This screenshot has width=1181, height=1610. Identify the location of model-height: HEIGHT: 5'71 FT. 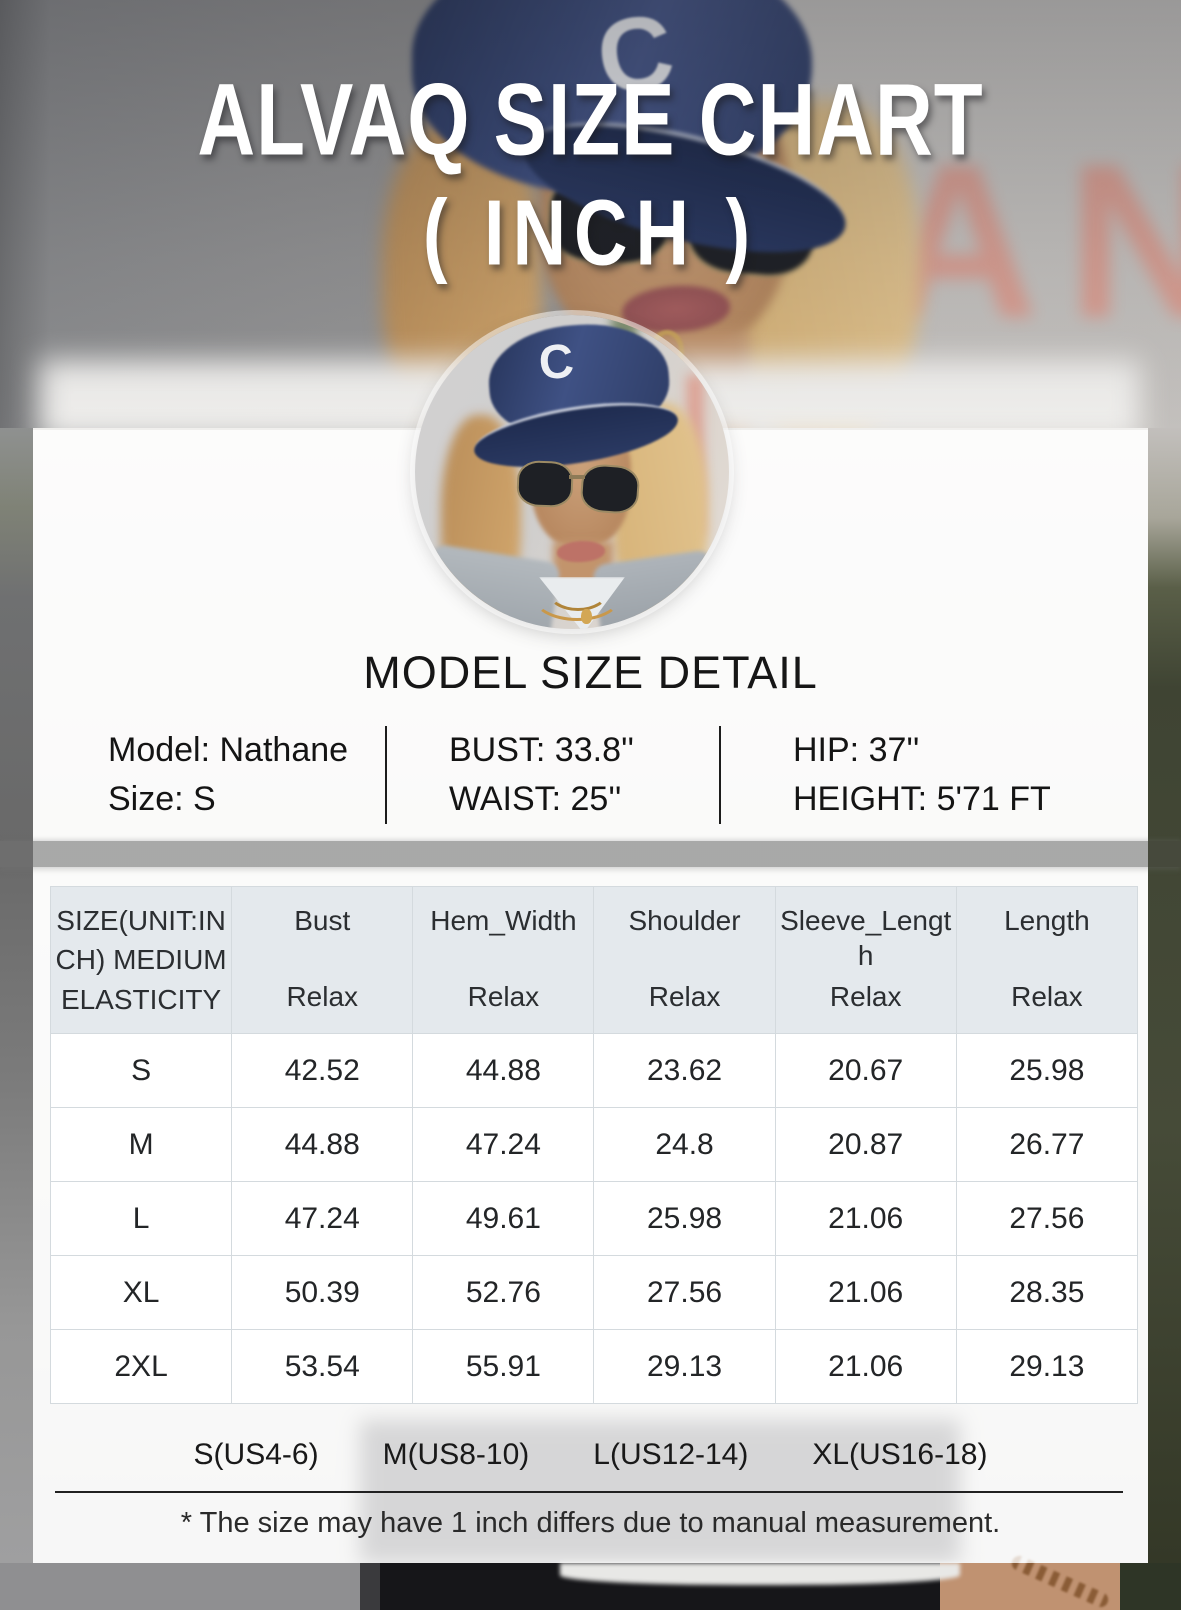
(922, 799).